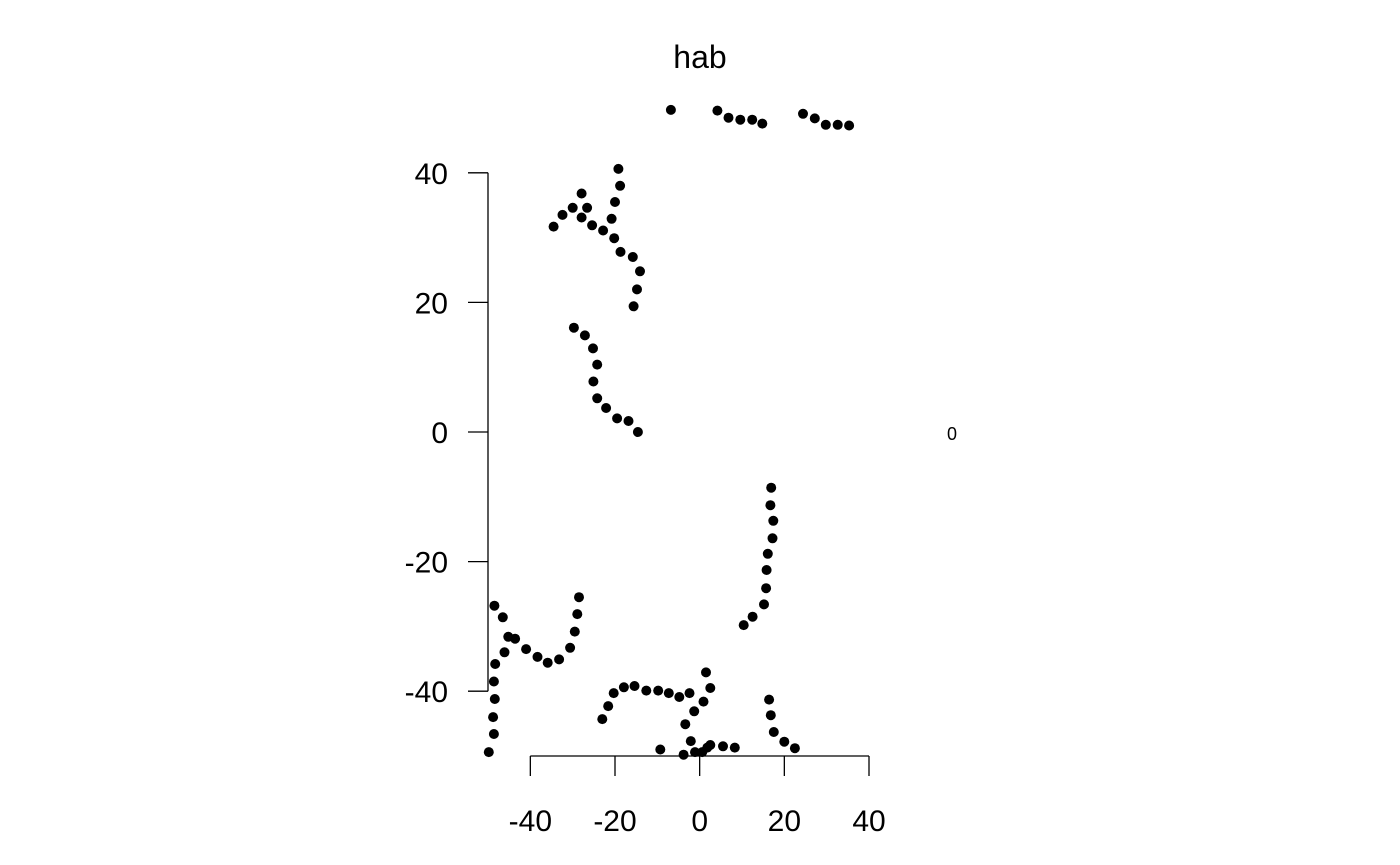 Image resolution: width=1400 pixels, height=865 pixels. I want to click on y-tick-label: 0, so click(439, 433).